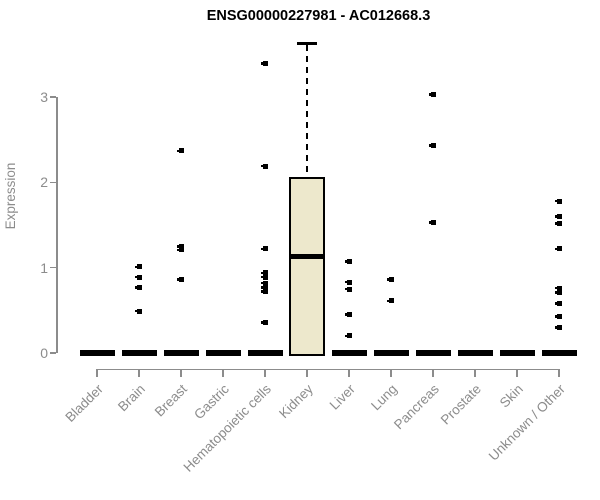  Describe the element at coordinates (44, 97) in the screenshot. I see `y-tick-label: 3` at that location.